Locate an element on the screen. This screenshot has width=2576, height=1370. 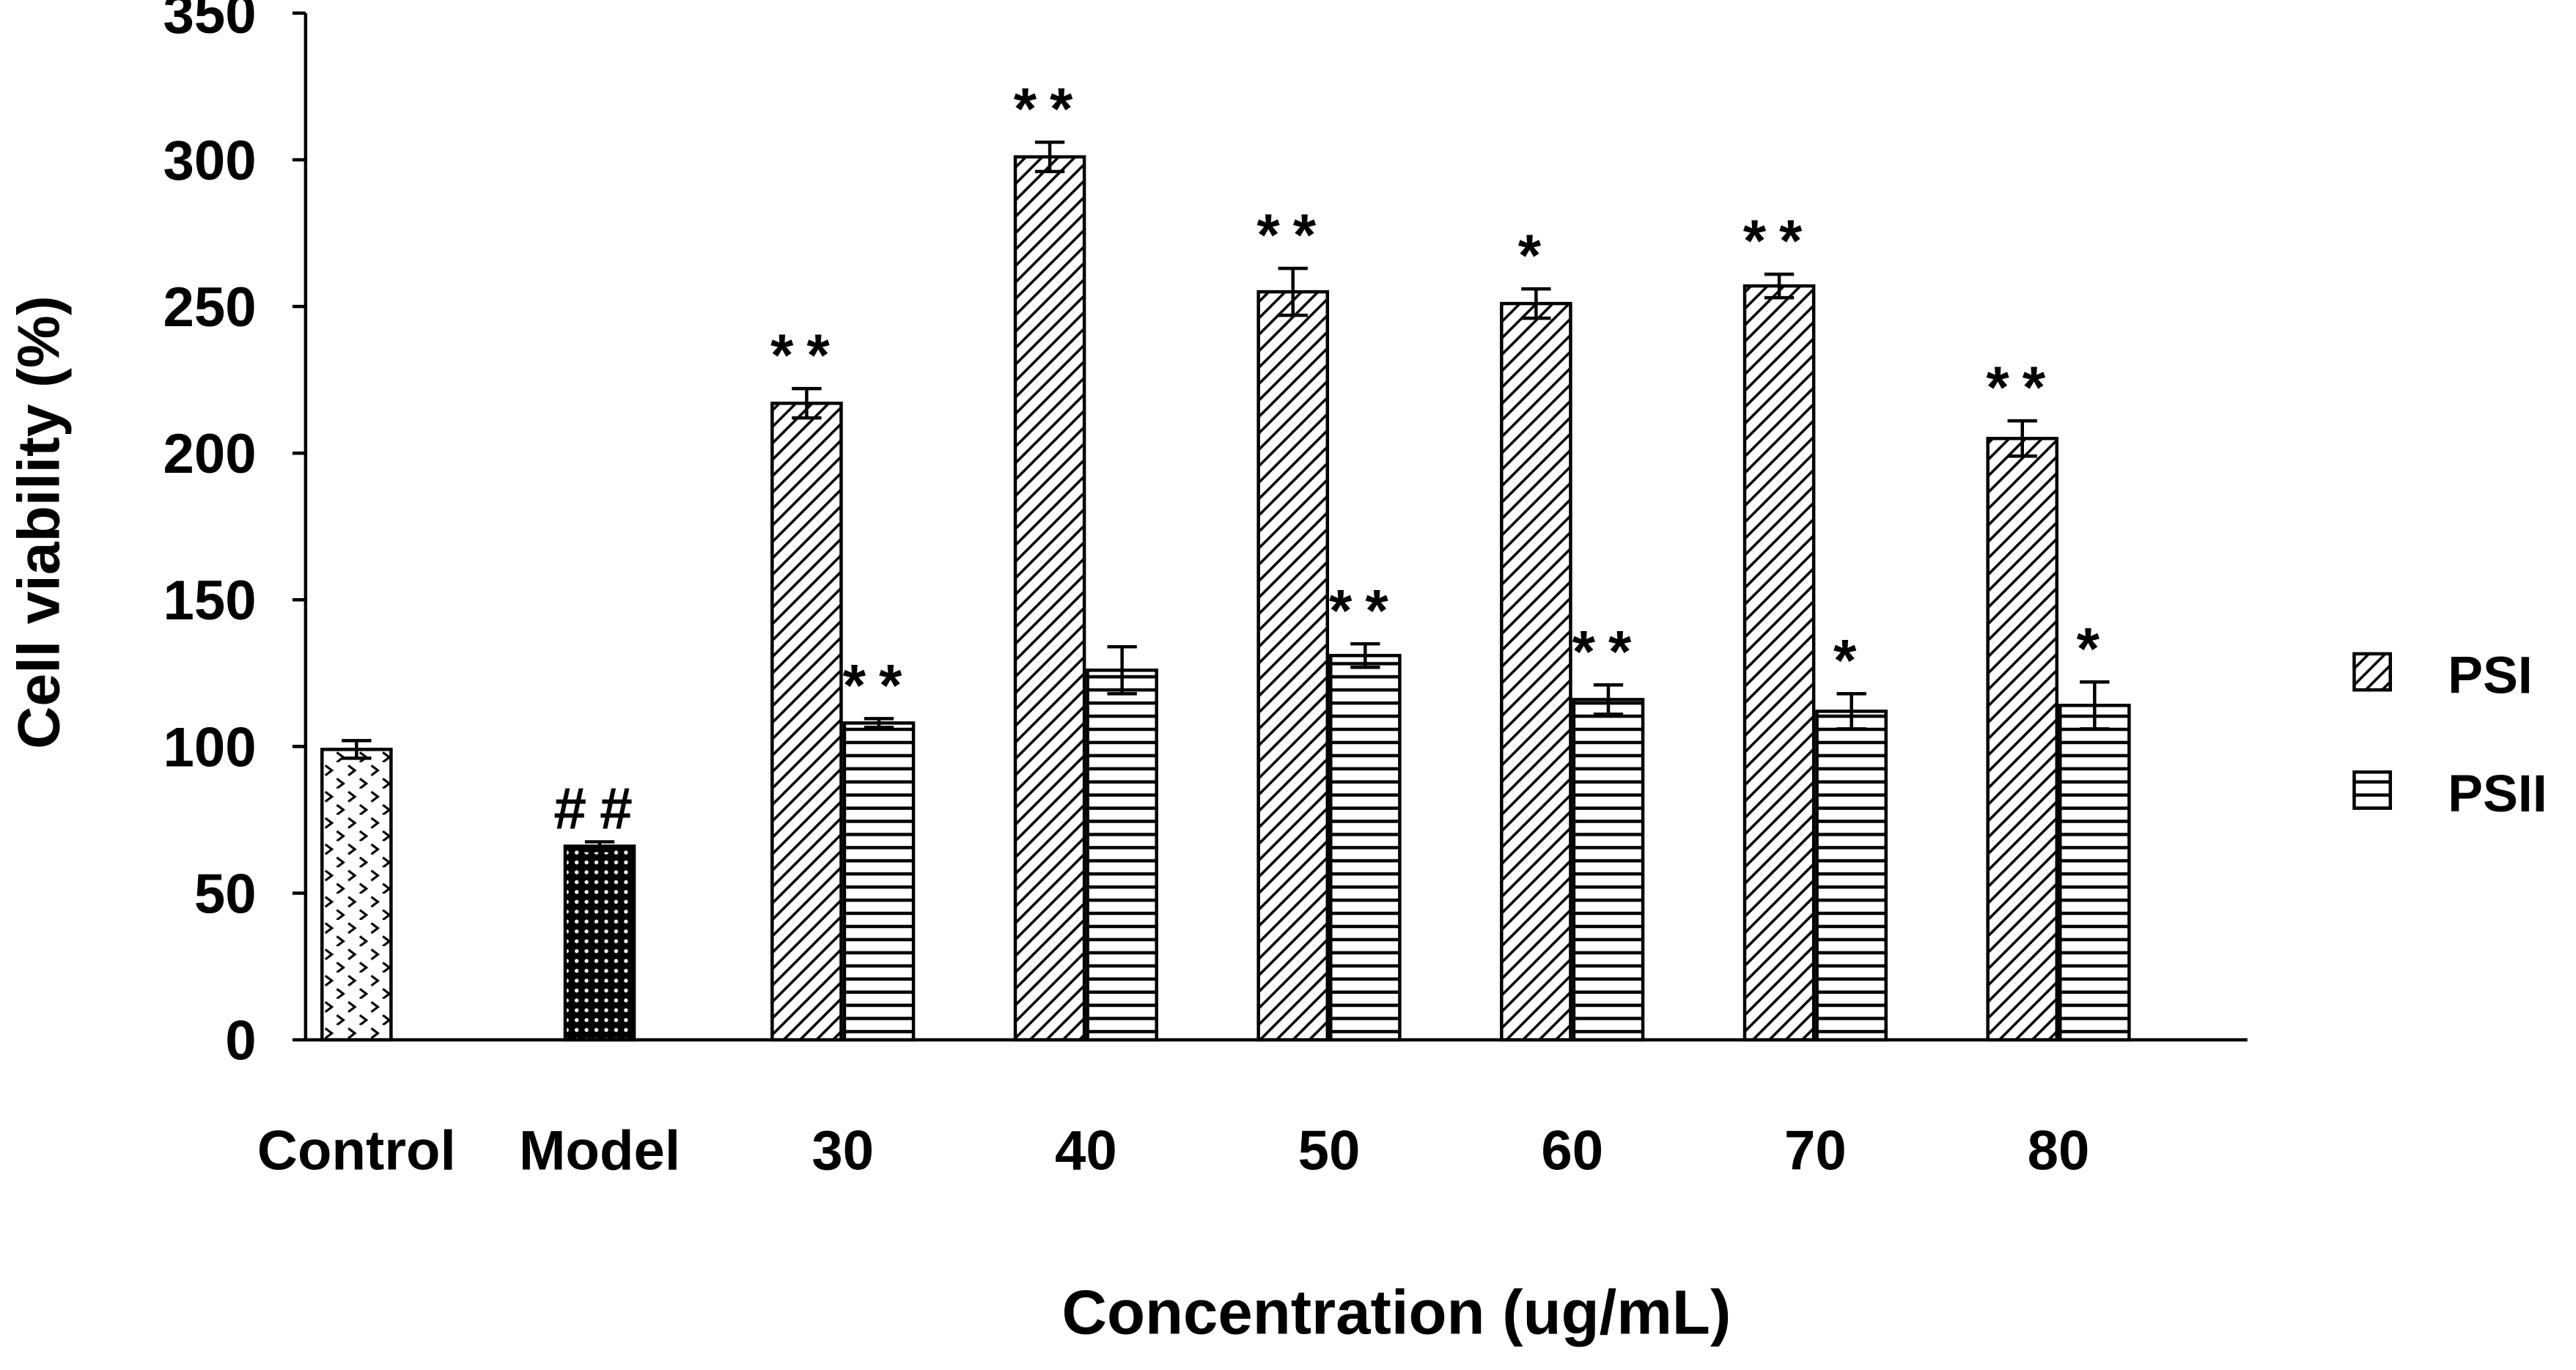
y-tick-label: 300 is located at coordinates (210, 161).